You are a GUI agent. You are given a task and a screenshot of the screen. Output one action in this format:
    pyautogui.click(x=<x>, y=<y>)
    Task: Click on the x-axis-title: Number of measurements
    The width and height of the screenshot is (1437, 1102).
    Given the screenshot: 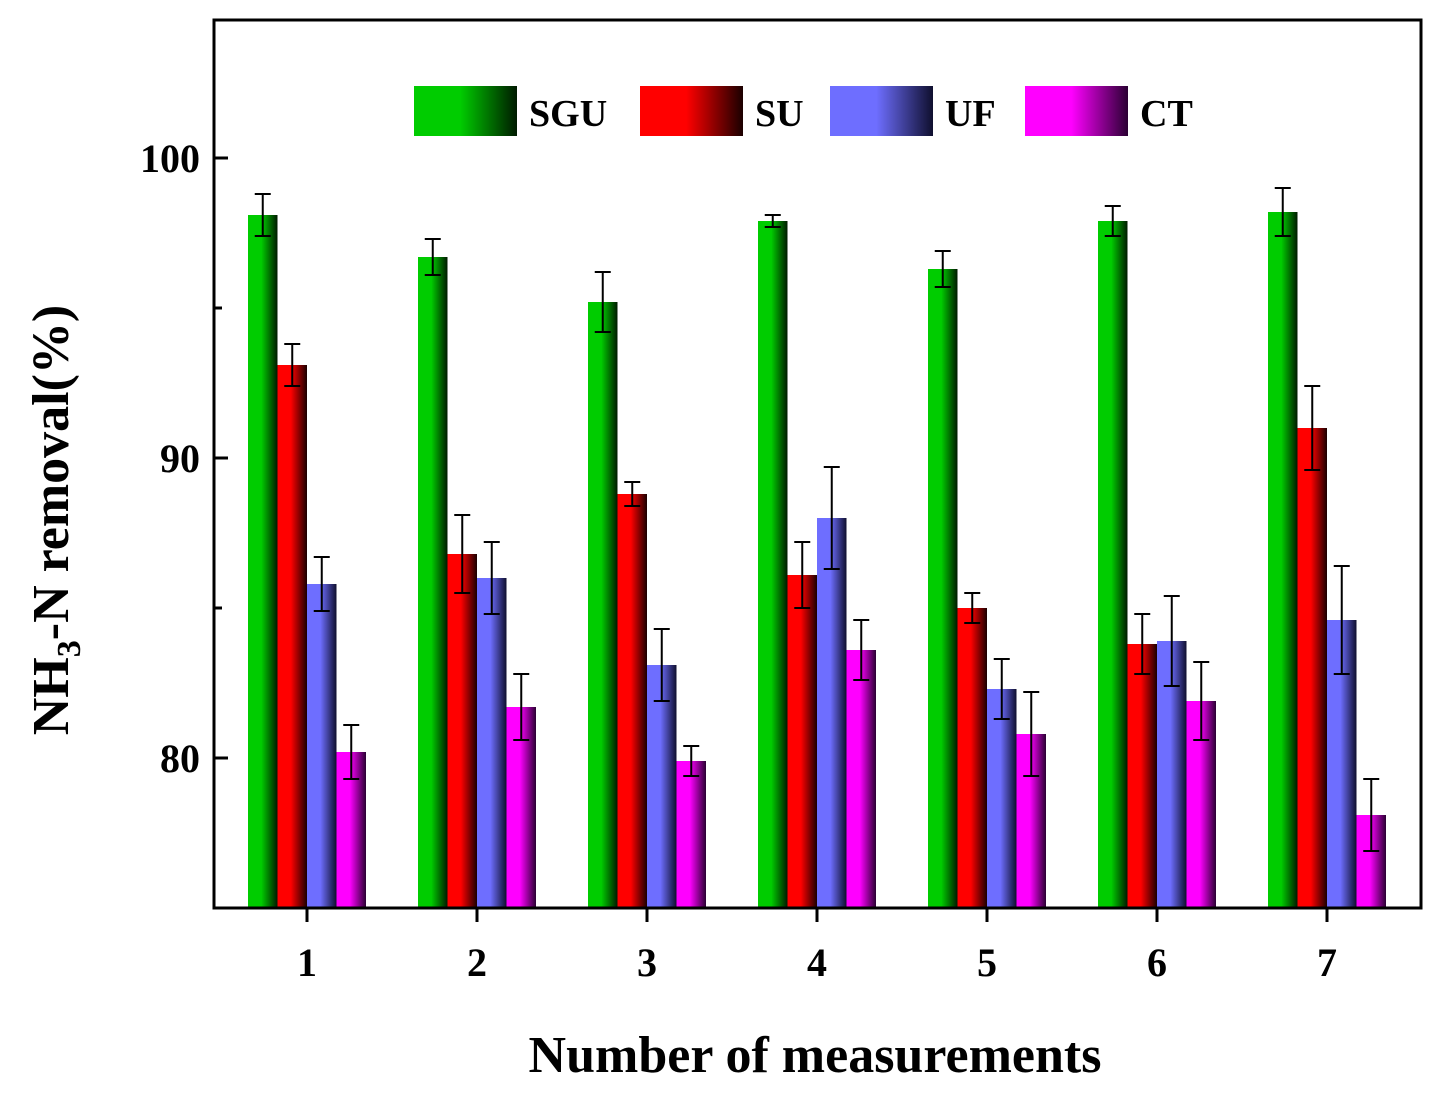 What is the action you would take?
    pyautogui.click(x=815, y=1055)
    